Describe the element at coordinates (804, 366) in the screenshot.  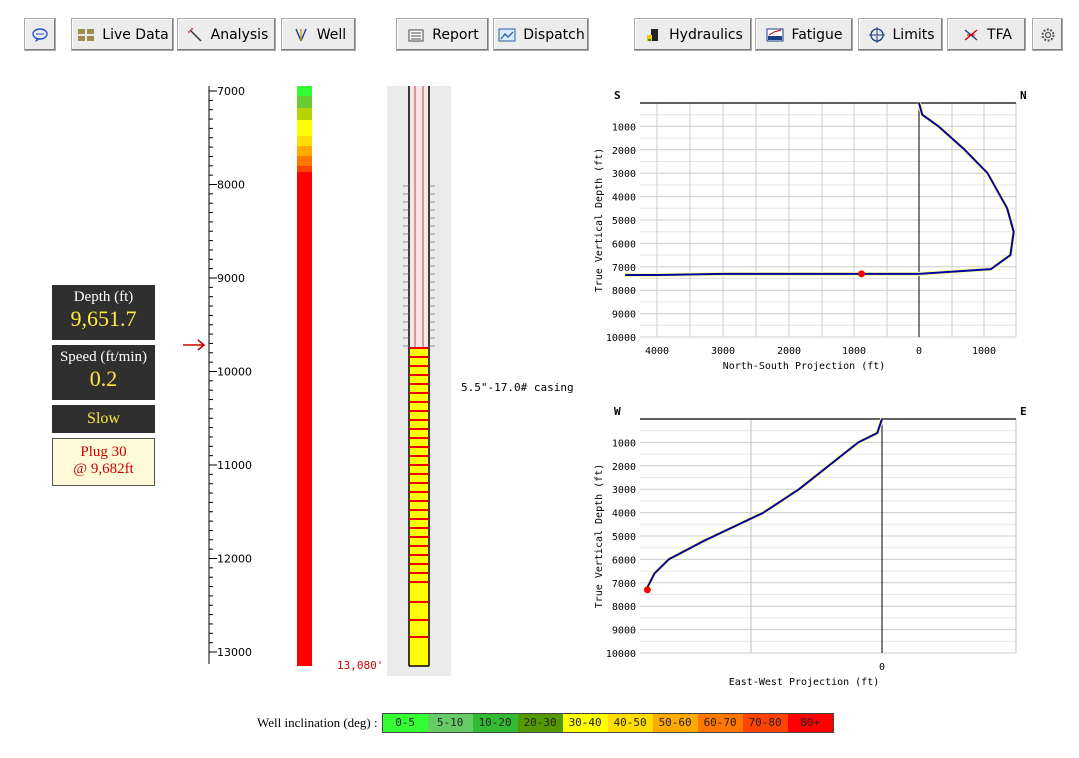
I see `x-axis-label: North-South Projection (ft)` at that location.